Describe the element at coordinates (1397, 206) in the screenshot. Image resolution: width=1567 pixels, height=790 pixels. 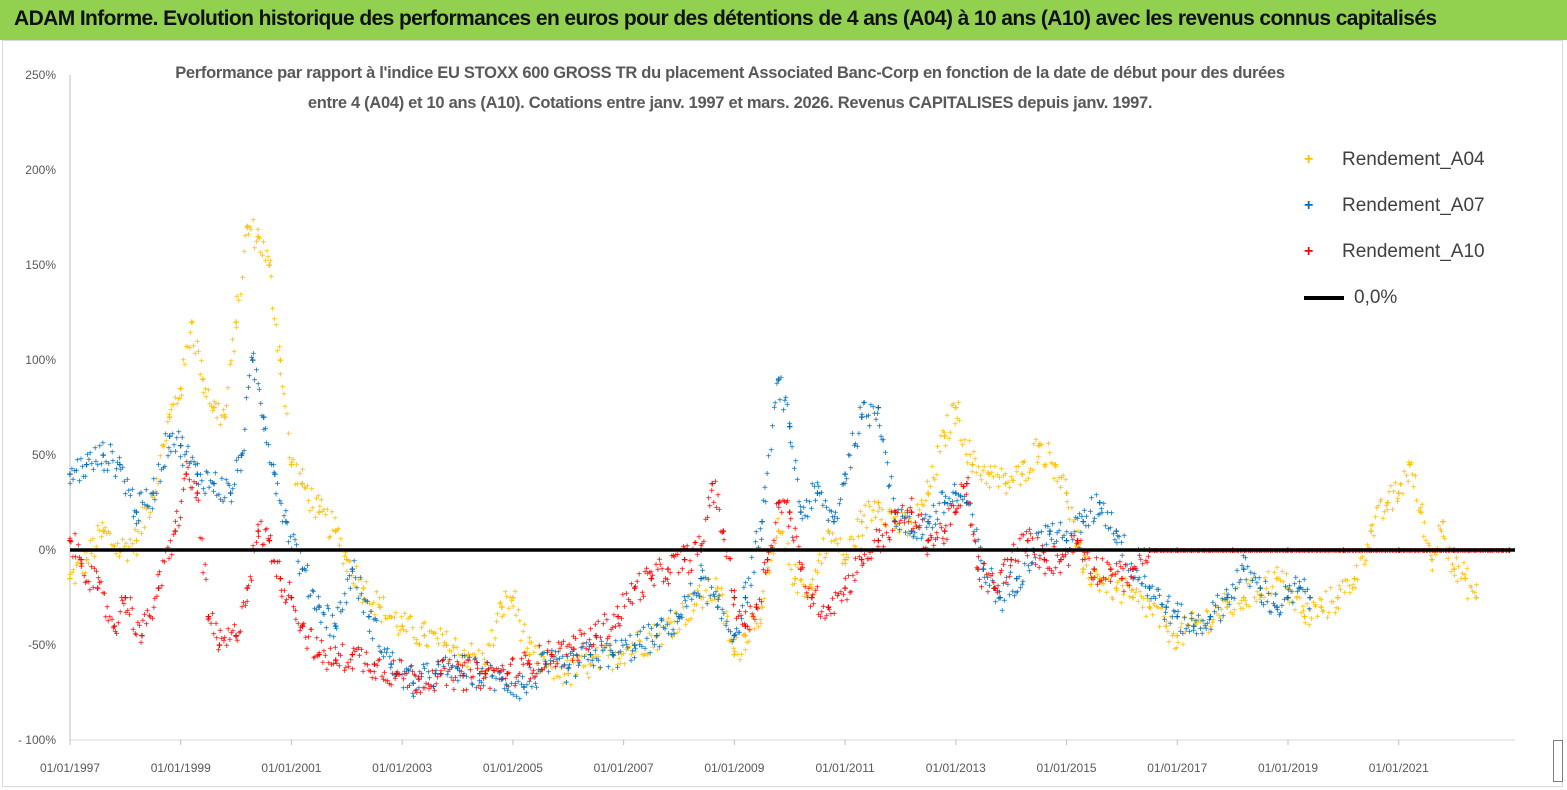
I see `legend-item-a07: + Rendement_A07` at that location.